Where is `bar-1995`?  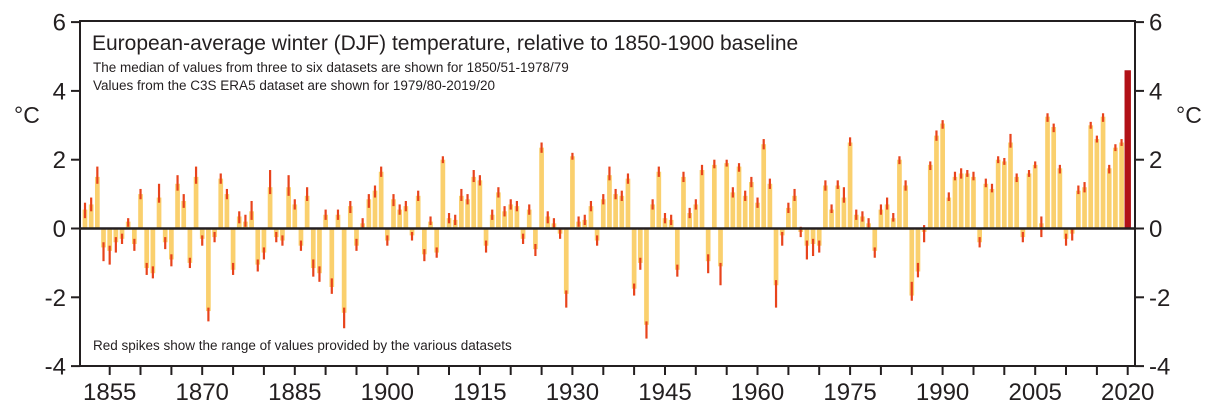
bar-1995 is located at coordinates (973, 202).